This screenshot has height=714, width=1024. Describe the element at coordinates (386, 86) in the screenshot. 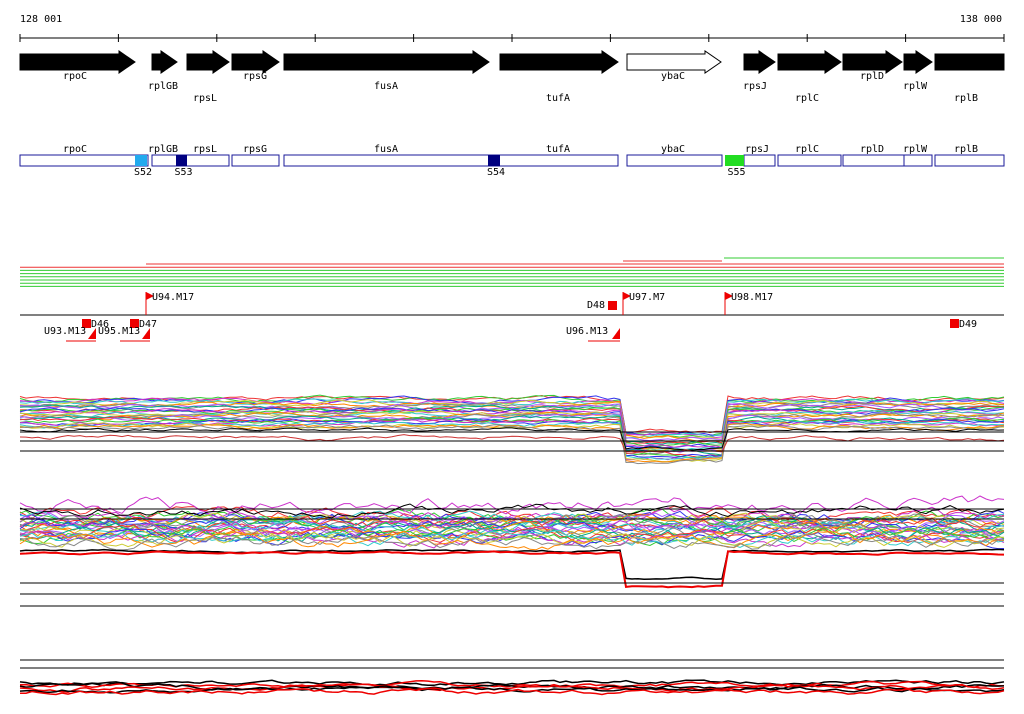

I see `gene-label: fusA` at that location.